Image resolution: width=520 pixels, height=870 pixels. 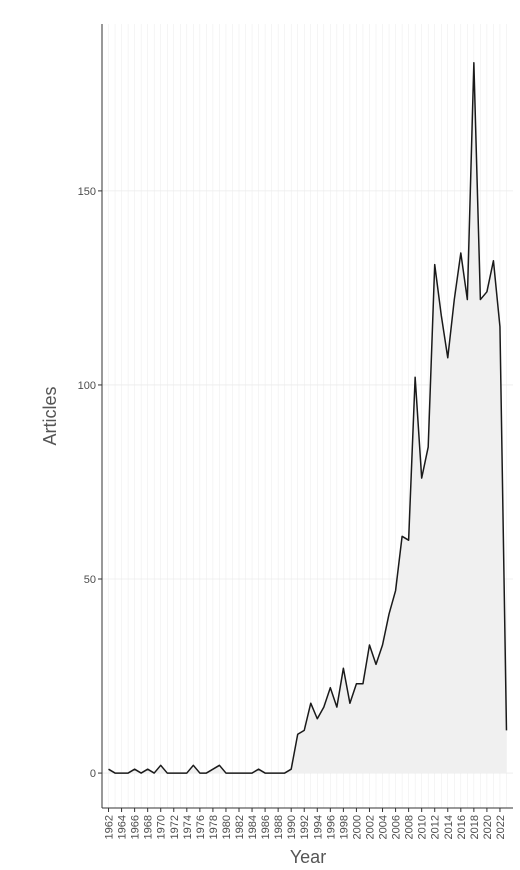 What do you see at coordinates (162, 827) in the screenshot?
I see `x-tick-label: 1970` at bounding box center [162, 827].